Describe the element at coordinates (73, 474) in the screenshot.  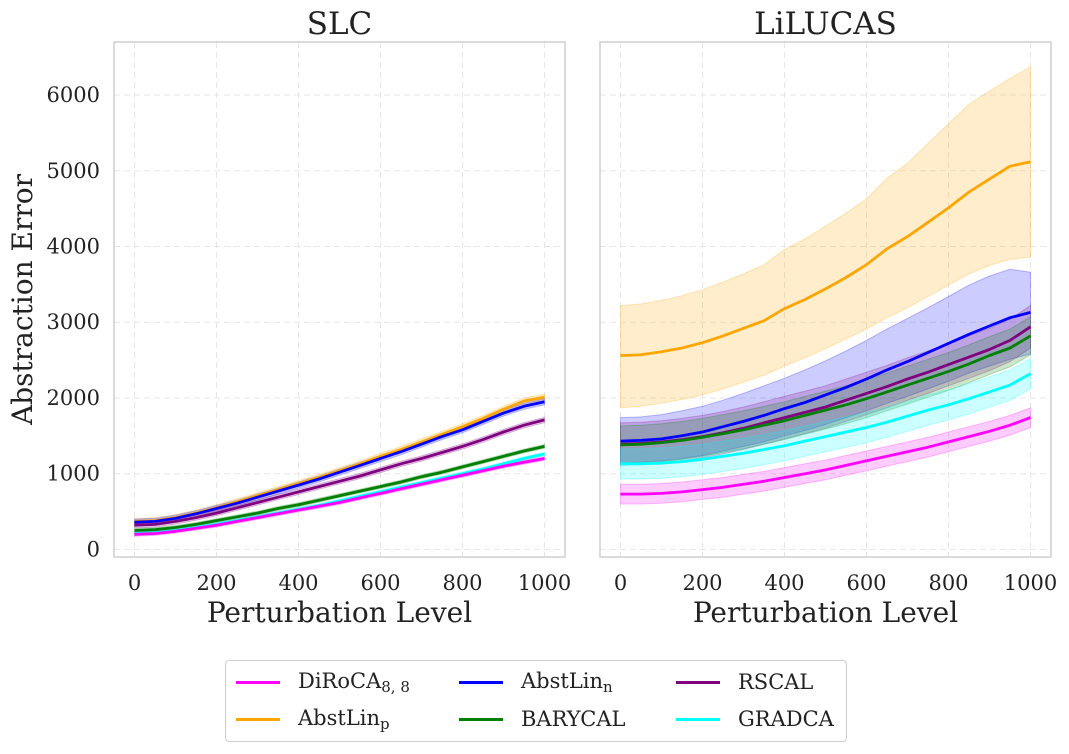
I see `y-tick-label: 1000` at that location.